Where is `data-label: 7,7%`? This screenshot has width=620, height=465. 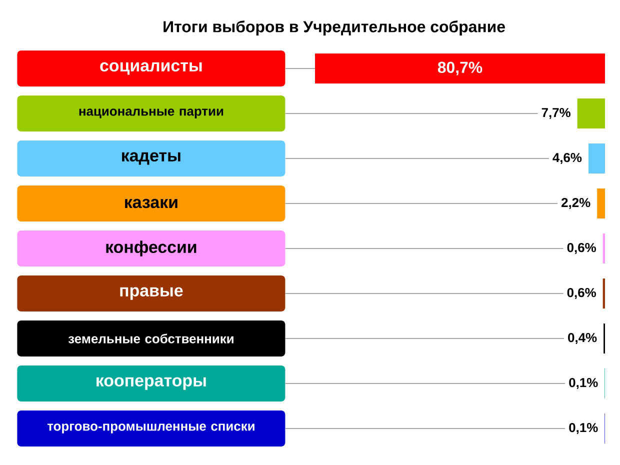 data-label: 7,7% is located at coordinates (556, 114).